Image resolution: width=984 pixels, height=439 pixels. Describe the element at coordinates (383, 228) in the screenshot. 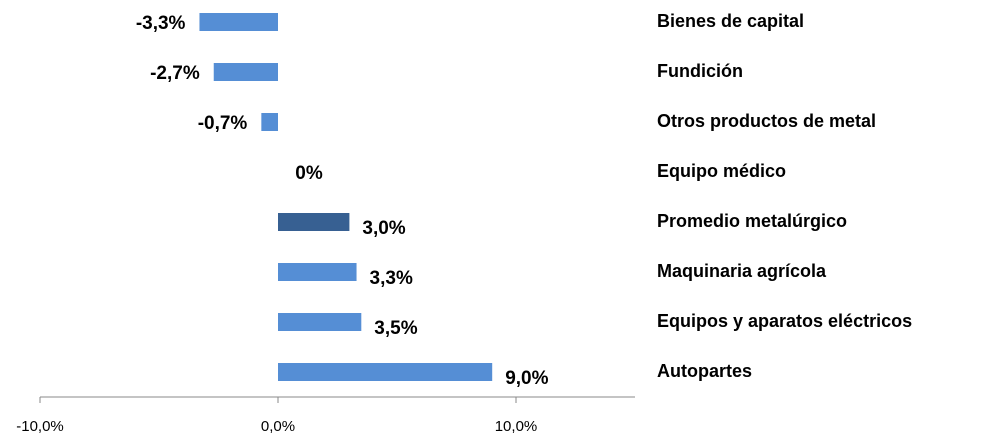

I see `data-label: 3,0%` at that location.